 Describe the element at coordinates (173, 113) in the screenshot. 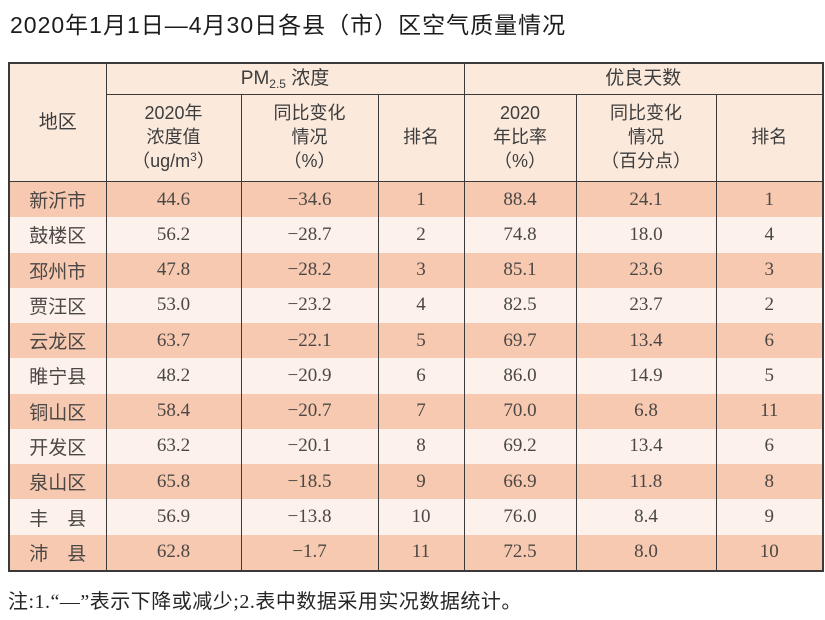

I see `header-line: 2020年` at that location.